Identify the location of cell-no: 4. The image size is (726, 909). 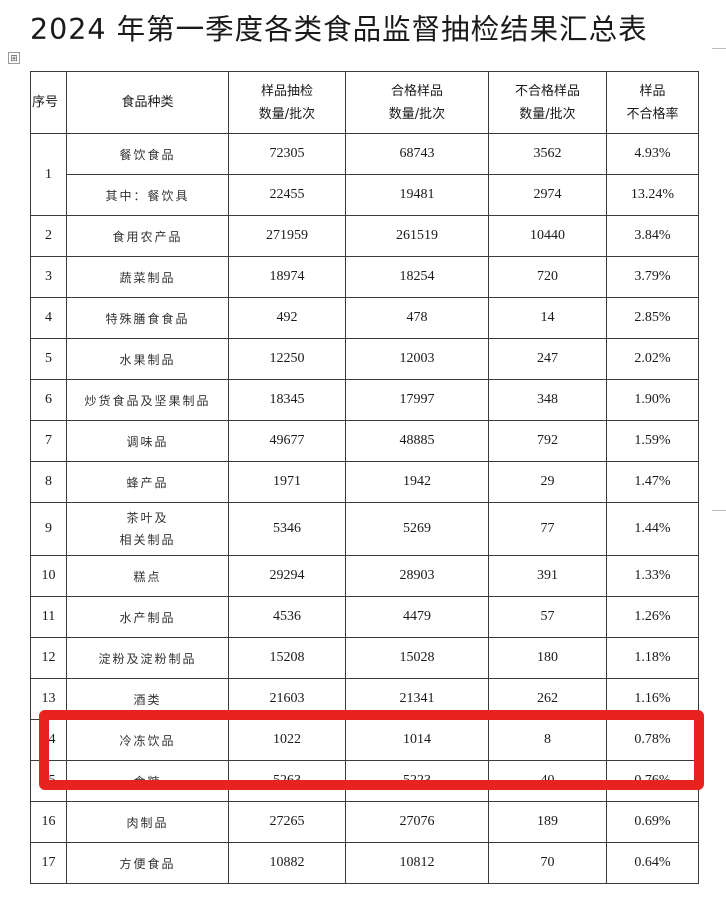
(48, 318).